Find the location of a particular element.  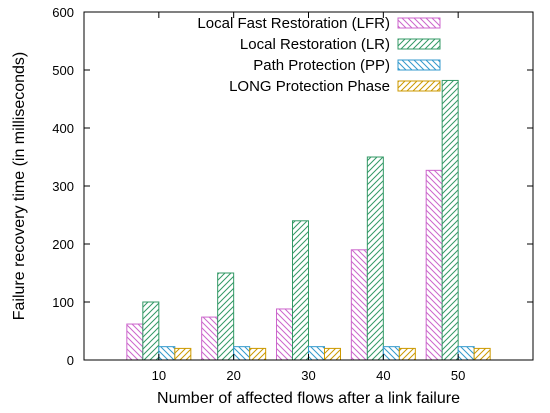

y-tick-label: 100 is located at coordinates (63, 302).